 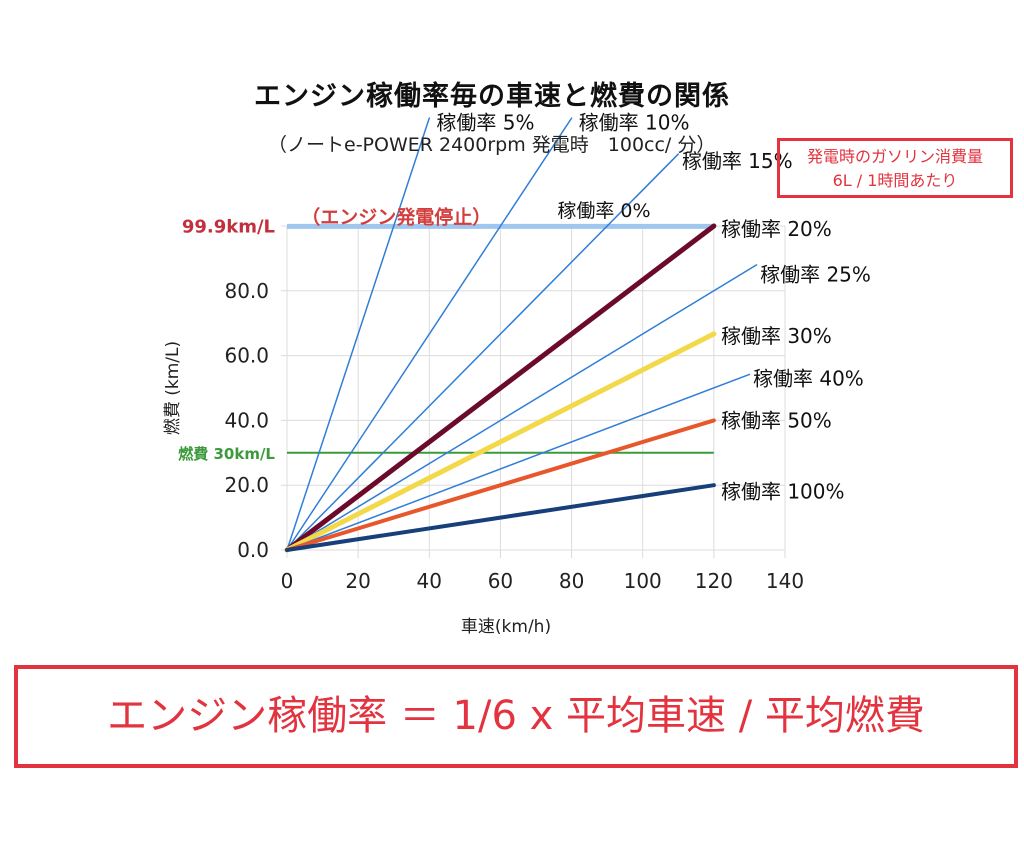 What do you see at coordinates (634, 122) in the screenshot?
I see `series-label: 稼働率 10%` at bounding box center [634, 122].